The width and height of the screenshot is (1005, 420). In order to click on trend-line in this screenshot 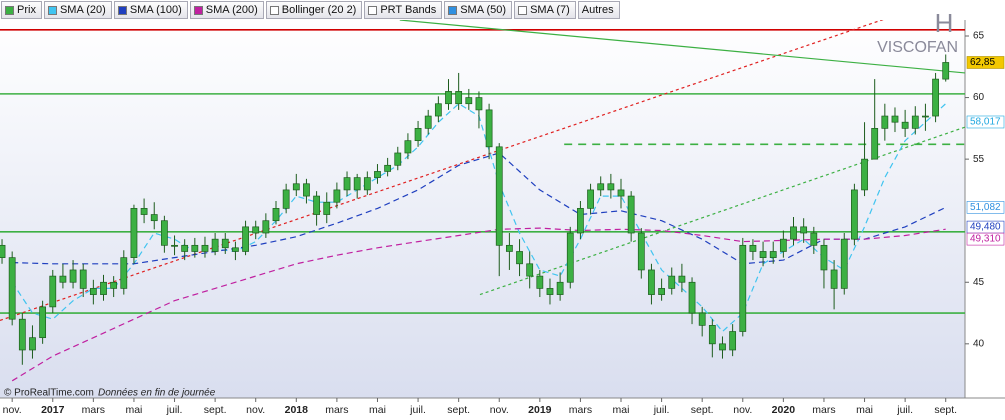, I will do `click(682, 47)`.